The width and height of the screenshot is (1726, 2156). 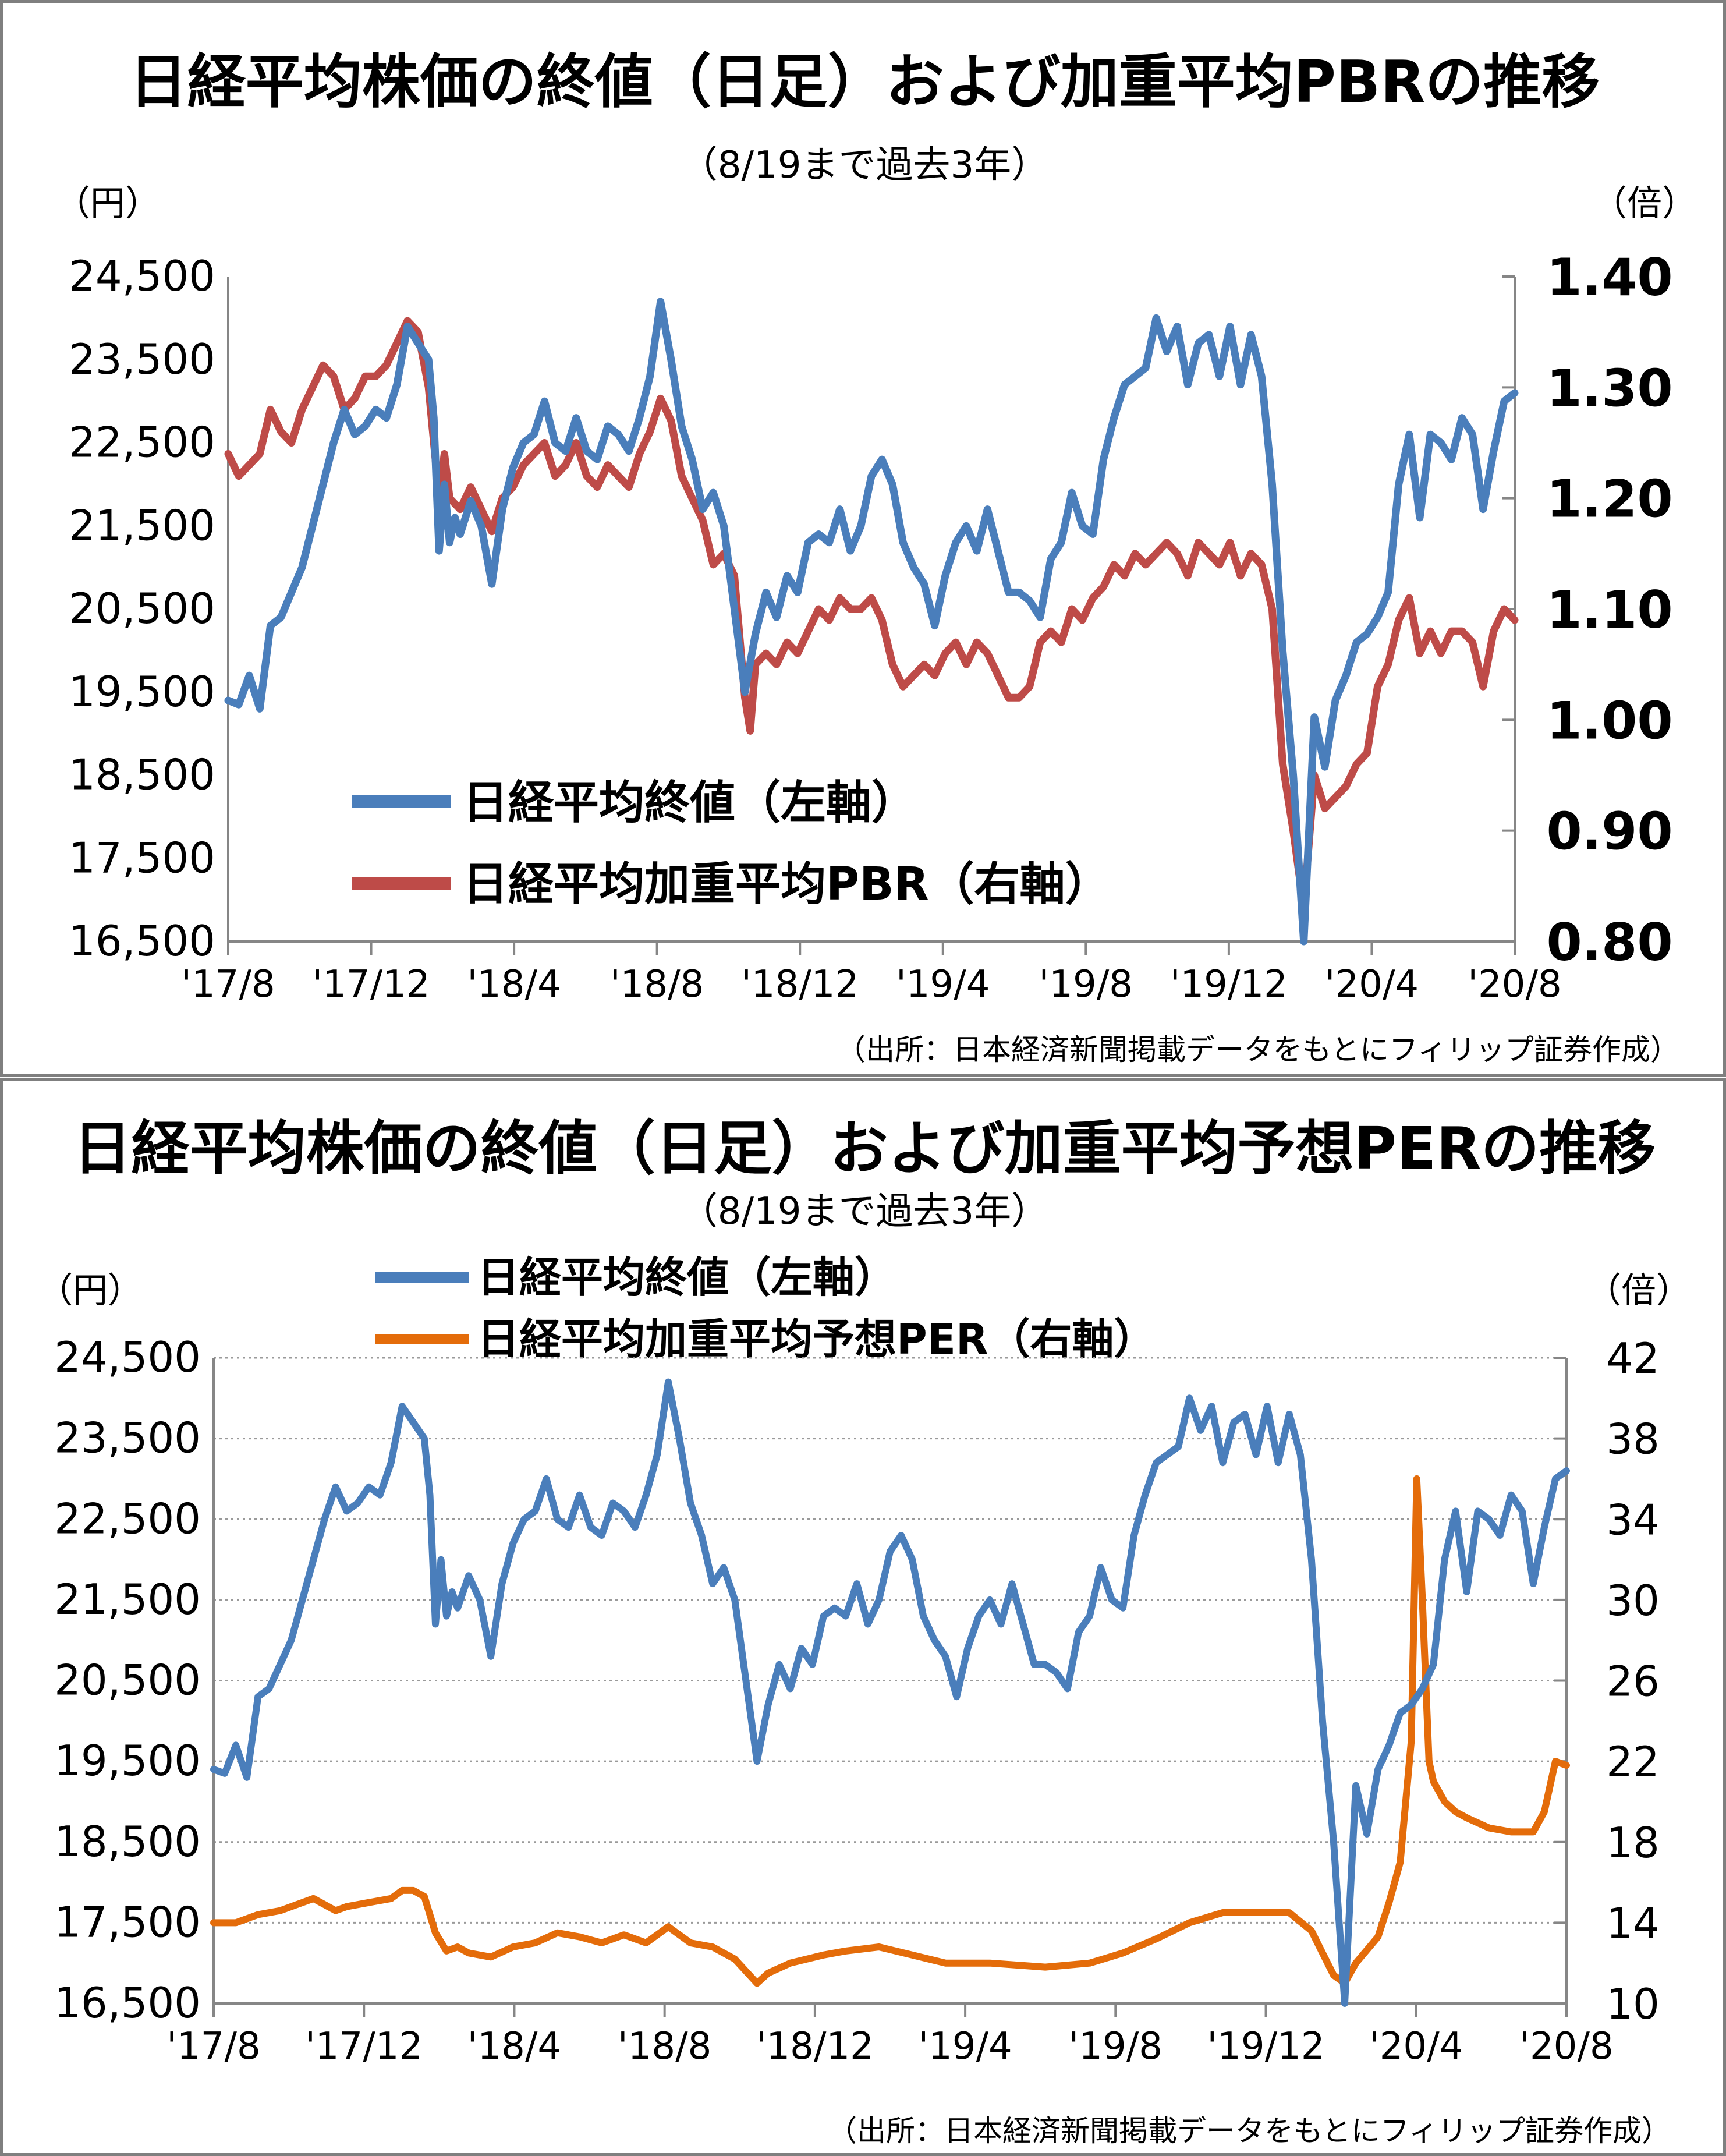 I want to click on legend-label-per: 日経平均加重平均予想PER（右軸）, so click(x=816, y=1339).